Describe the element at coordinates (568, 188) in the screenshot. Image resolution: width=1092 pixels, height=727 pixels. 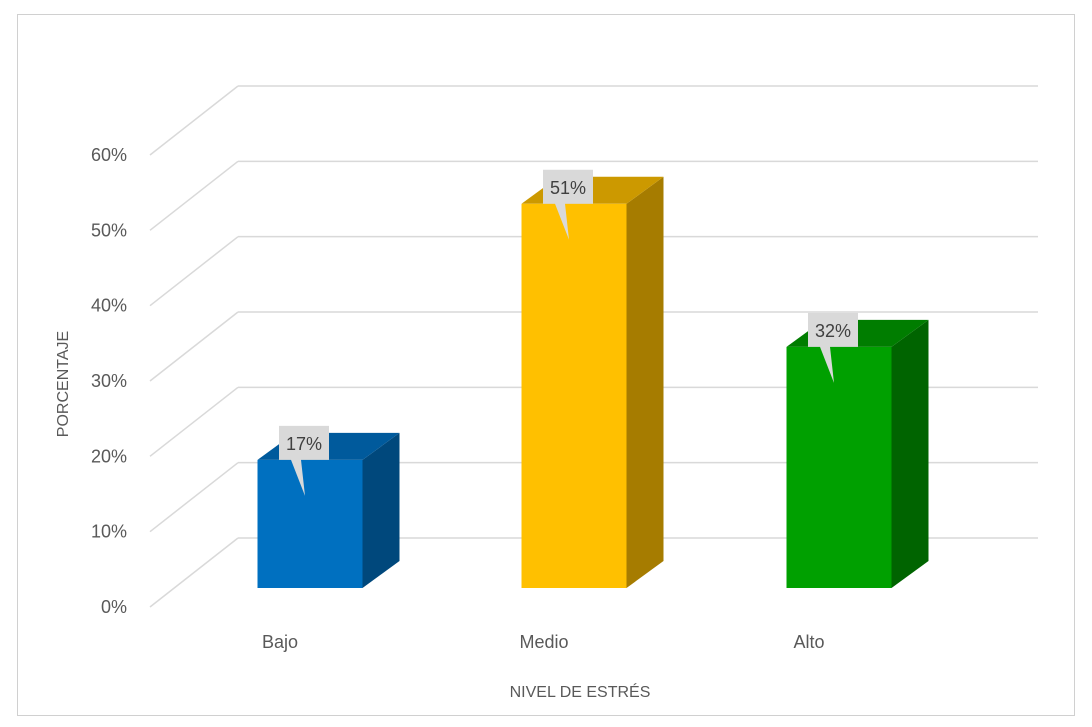
I see `data-label-text: 51%` at that location.